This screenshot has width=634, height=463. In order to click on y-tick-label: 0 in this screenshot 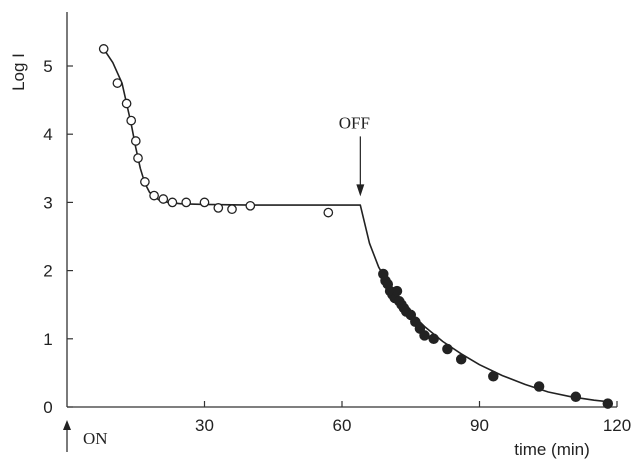, I will do `click(47, 407)`.